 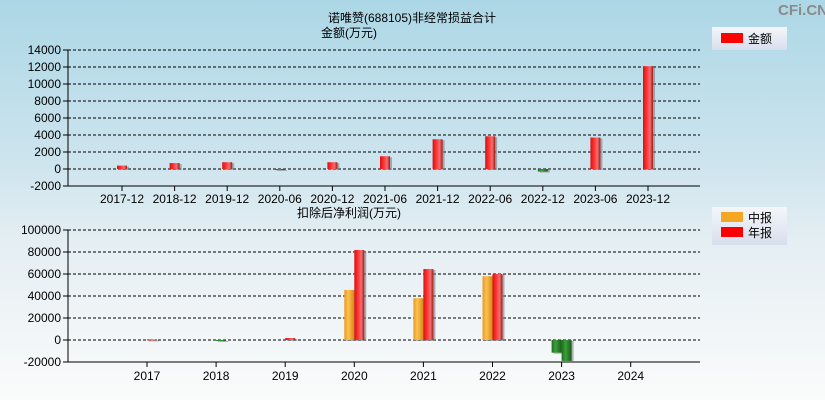 What do you see at coordinates (285, 376) in the screenshot?
I see `x-tick-label: 2019` at bounding box center [285, 376].